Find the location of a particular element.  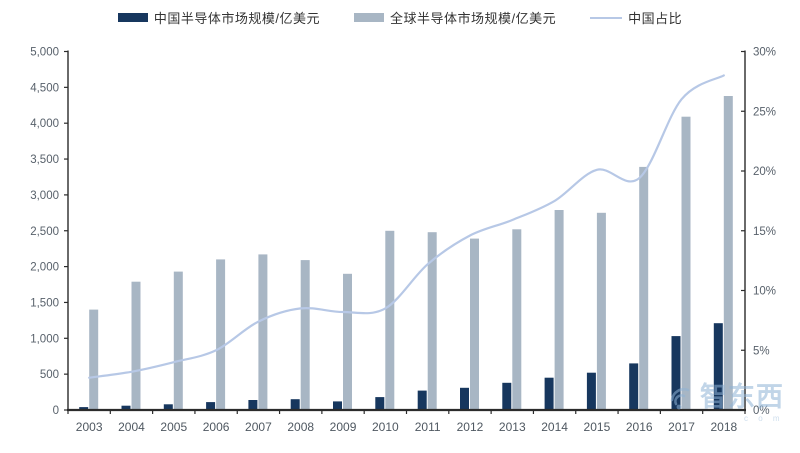

svg-text: 2011 is located at coordinates (428, 427).